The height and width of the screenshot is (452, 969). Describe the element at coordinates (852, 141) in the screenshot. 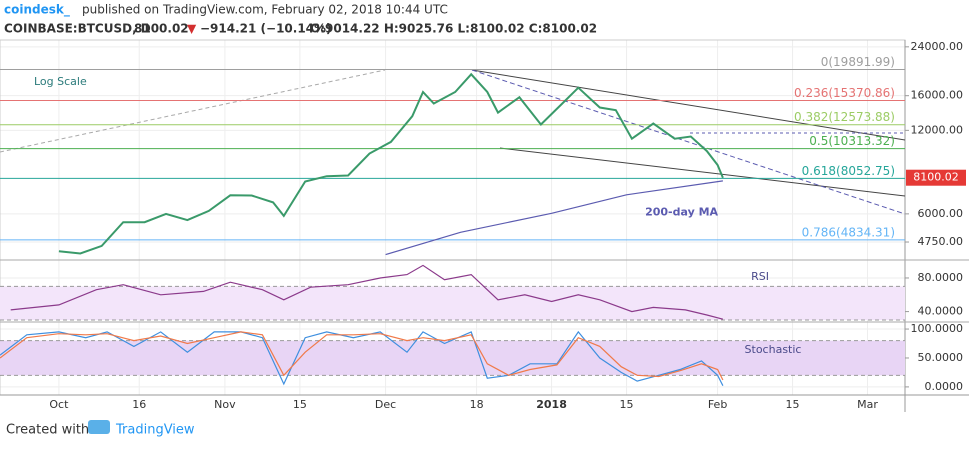

I see `fib-label: 0.5(10313.32)` at that location.